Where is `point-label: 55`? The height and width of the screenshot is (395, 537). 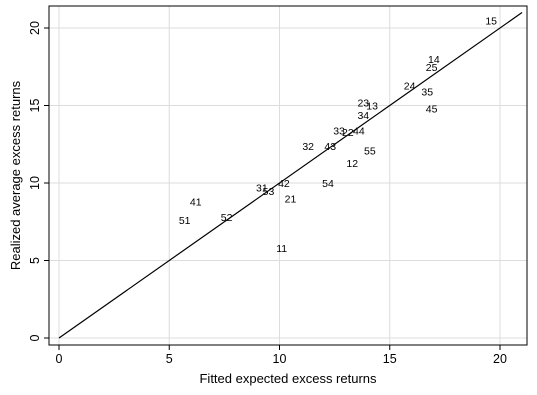 point-label: 55 is located at coordinates (370, 151).